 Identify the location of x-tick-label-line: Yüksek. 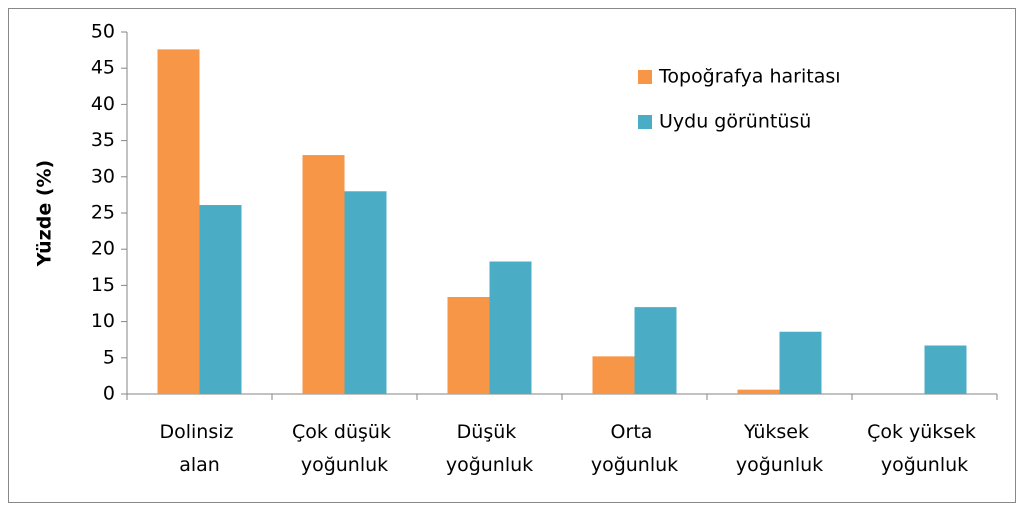
(779, 432).